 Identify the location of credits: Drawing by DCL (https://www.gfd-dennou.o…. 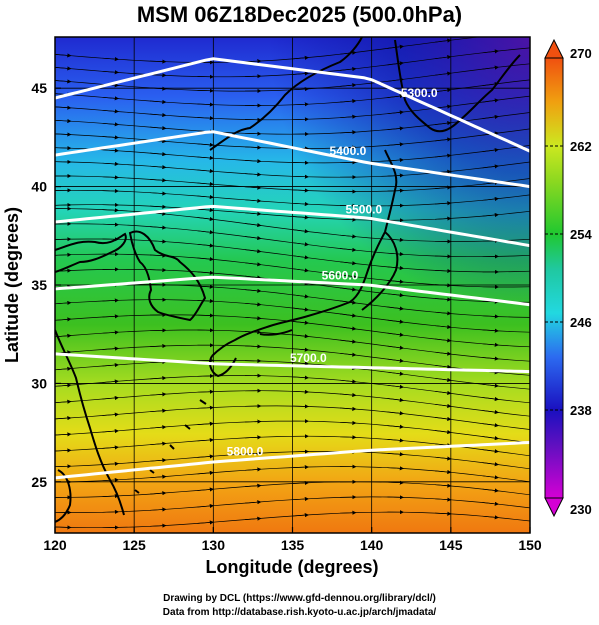
(299, 606).